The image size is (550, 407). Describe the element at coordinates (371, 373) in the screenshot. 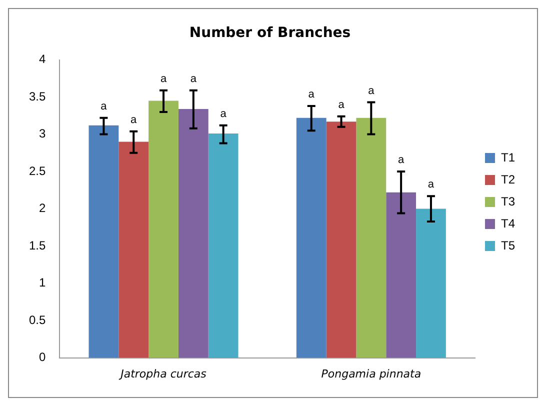

I see `x-tick-label: Pongamia pinnata` at that location.